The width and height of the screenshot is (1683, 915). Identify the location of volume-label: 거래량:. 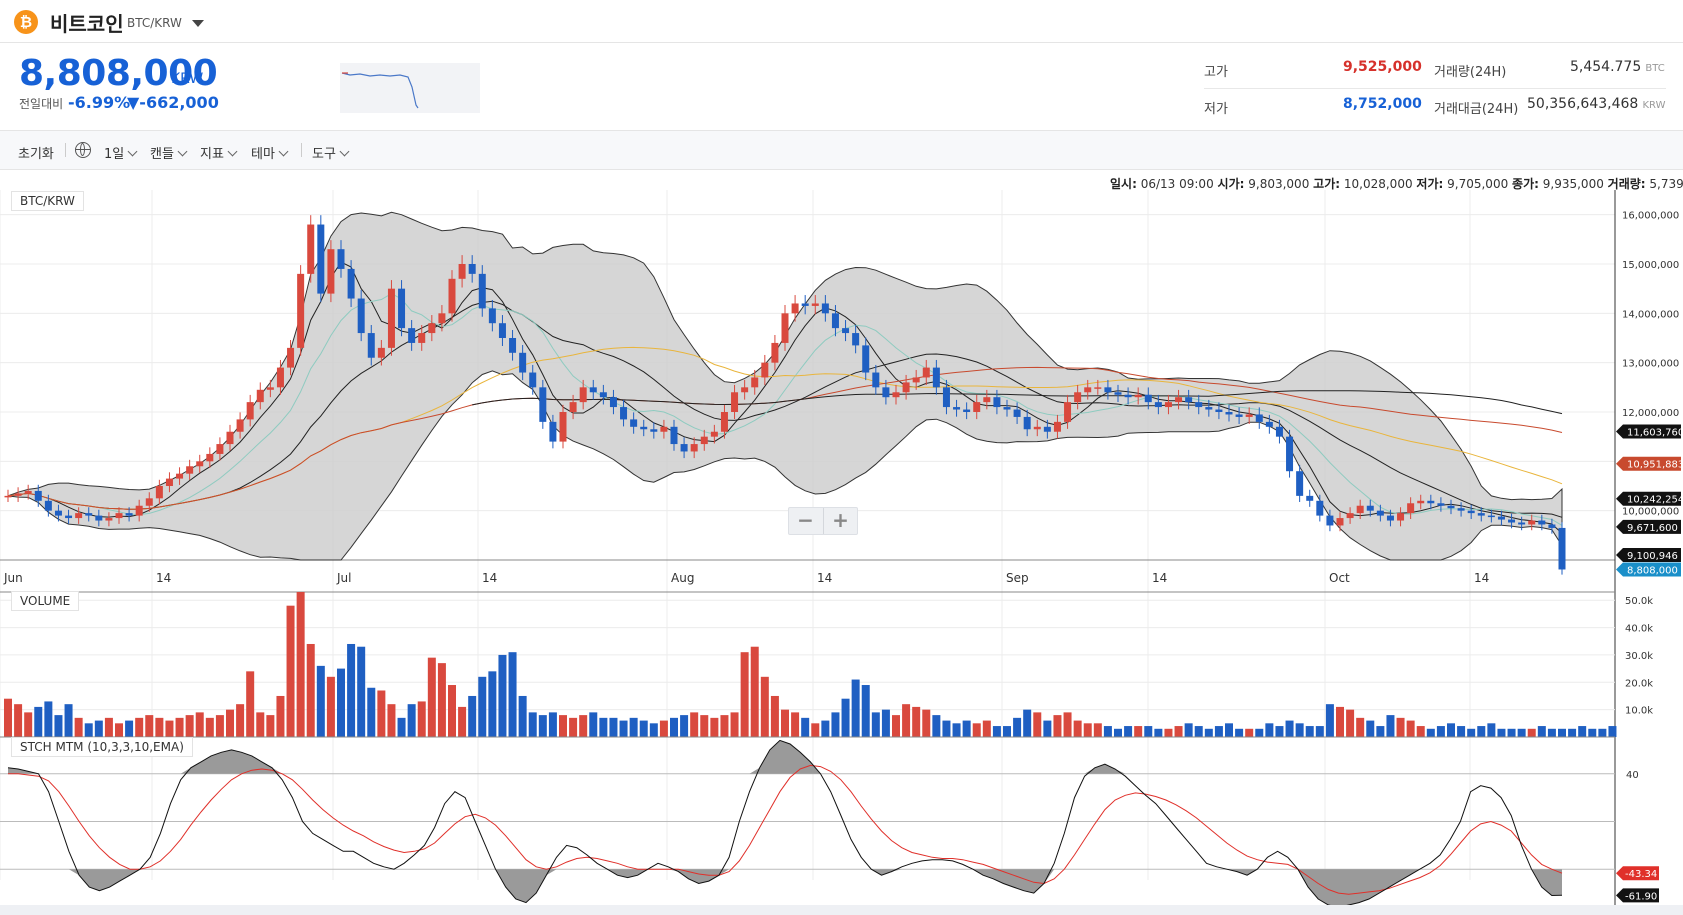
(1626, 184).